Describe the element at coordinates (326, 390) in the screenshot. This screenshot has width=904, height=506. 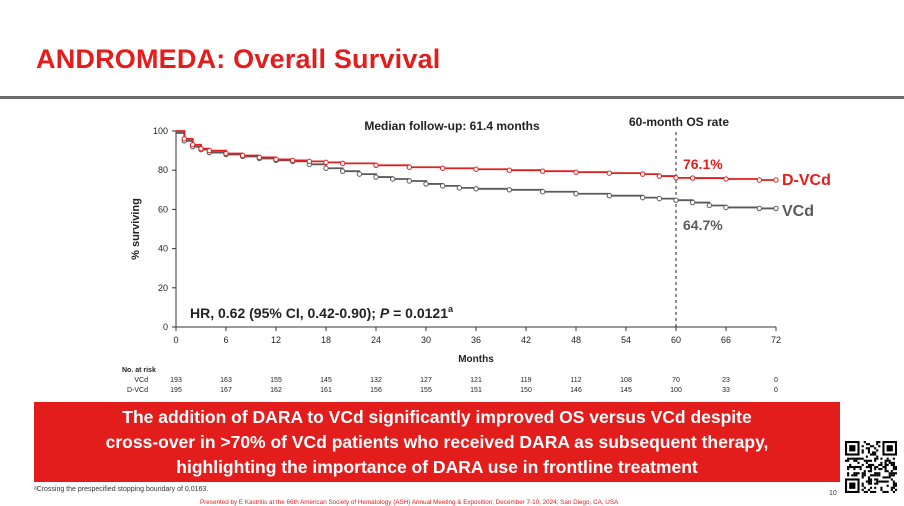
I see `risk-value: 161` at that location.